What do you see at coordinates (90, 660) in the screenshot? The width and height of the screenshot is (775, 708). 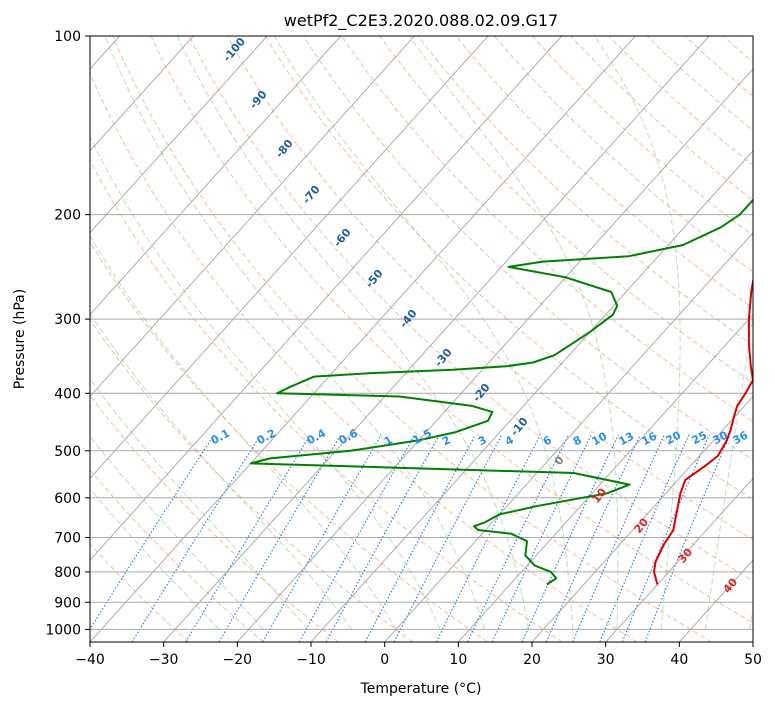 I see `x-tick-label: −40` at bounding box center [90, 660].